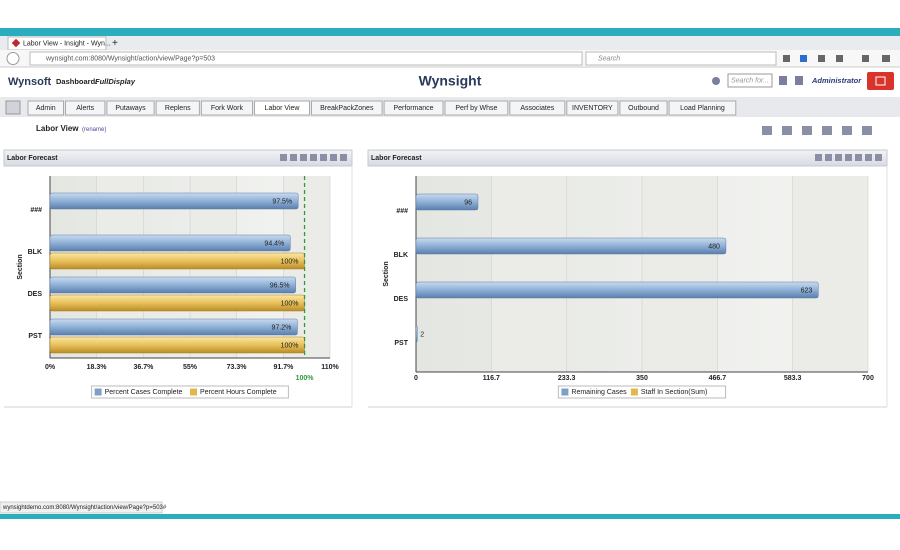  Describe the element at coordinates (402, 211) in the screenshot. I see `y-tick-label: ###` at that location.